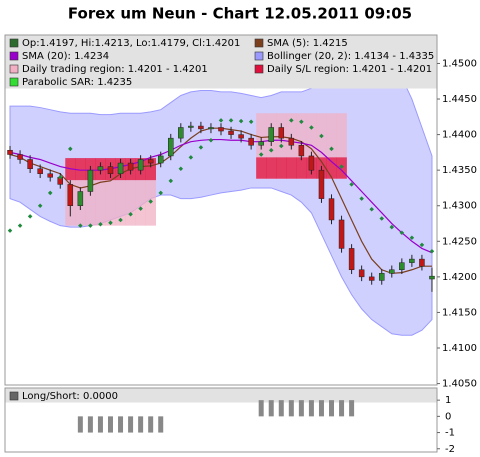  What do you see at coordinates (459, 63) in the screenshot?
I see `y-tick-label: 1.4500` at bounding box center [459, 63].